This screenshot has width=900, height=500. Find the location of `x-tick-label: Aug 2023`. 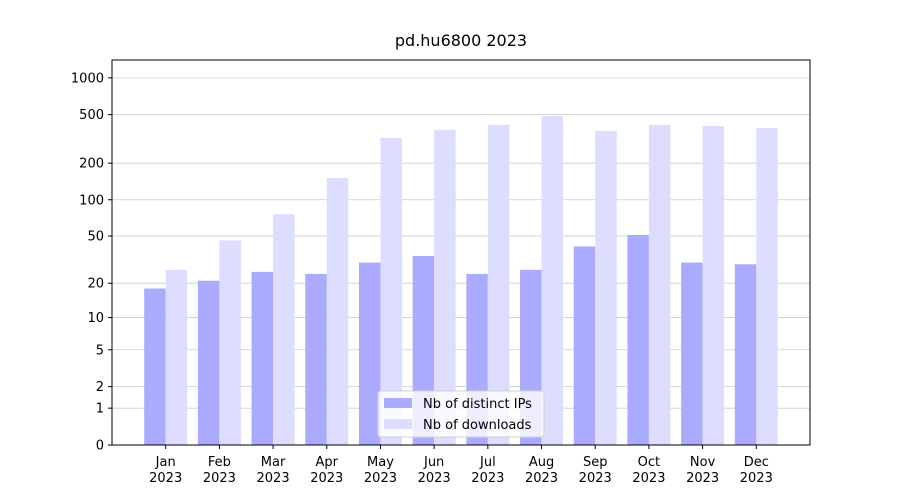

x-tick-label: Aug 2023 is located at coordinates (541, 470).